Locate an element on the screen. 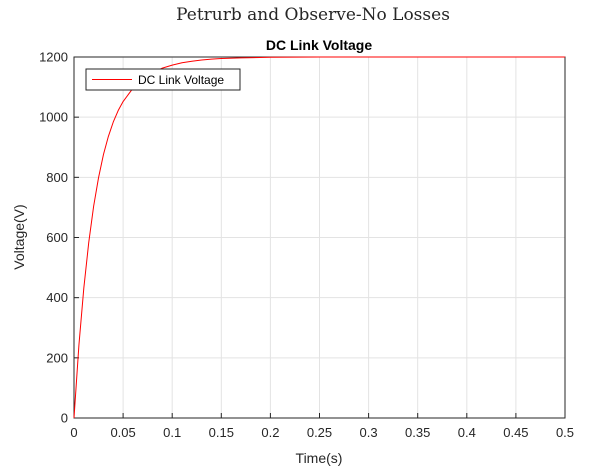 Image resolution: width=601 pixels, height=473 pixels. y-tick-label: 1000 is located at coordinates (53, 117).